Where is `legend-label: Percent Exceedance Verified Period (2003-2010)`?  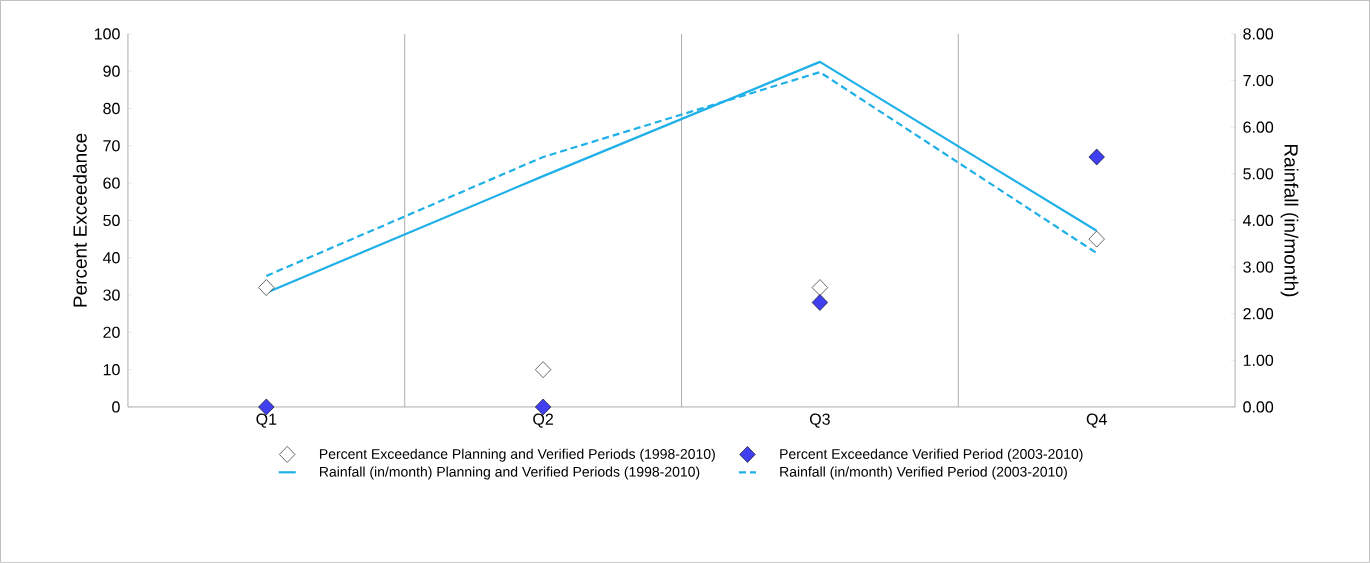
legend-label: Percent Exceedance Verified Period (2003-2010) is located at coordinates (931, 455).